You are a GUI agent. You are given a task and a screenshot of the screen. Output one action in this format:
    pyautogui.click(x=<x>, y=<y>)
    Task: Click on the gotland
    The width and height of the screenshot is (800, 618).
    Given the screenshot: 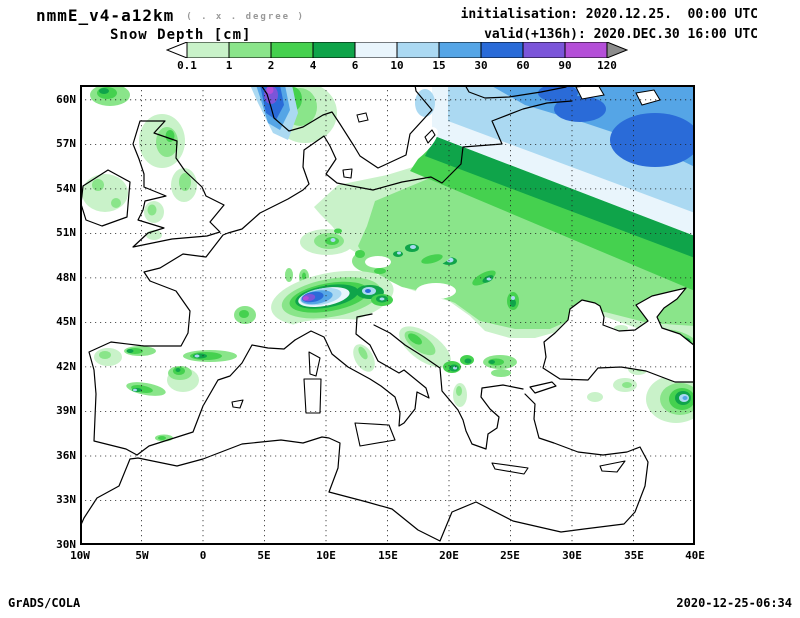 What is the action you would take?
    pyautogui.click(x=430, y=136)
    